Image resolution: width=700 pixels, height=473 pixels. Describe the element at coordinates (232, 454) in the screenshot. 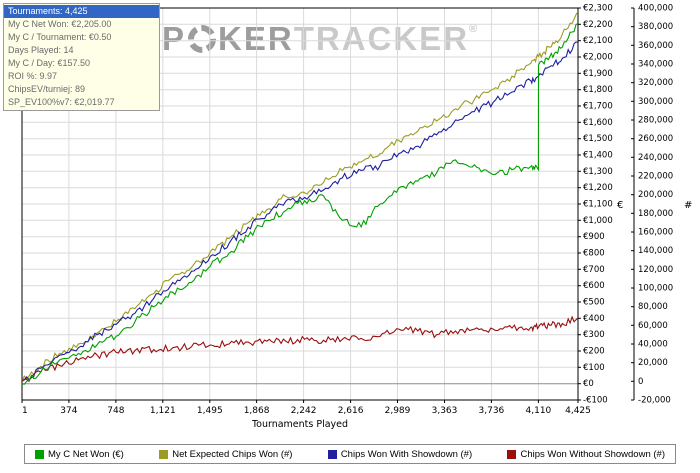

I see `legend-label: Net Expected Chips Won (#)` at that location.